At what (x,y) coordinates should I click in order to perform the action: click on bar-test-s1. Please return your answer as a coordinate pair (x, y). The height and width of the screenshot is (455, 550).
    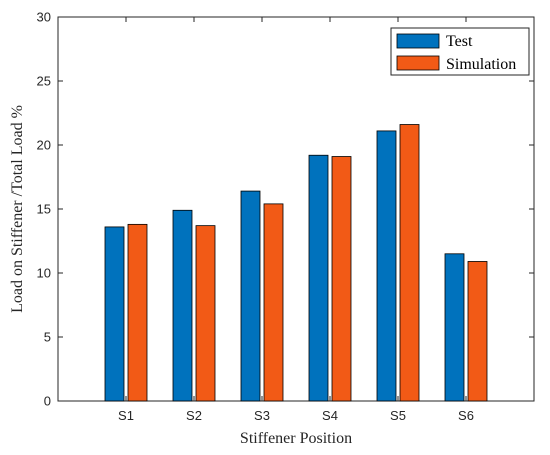
    Looking at the image, I should click on (114, 314).